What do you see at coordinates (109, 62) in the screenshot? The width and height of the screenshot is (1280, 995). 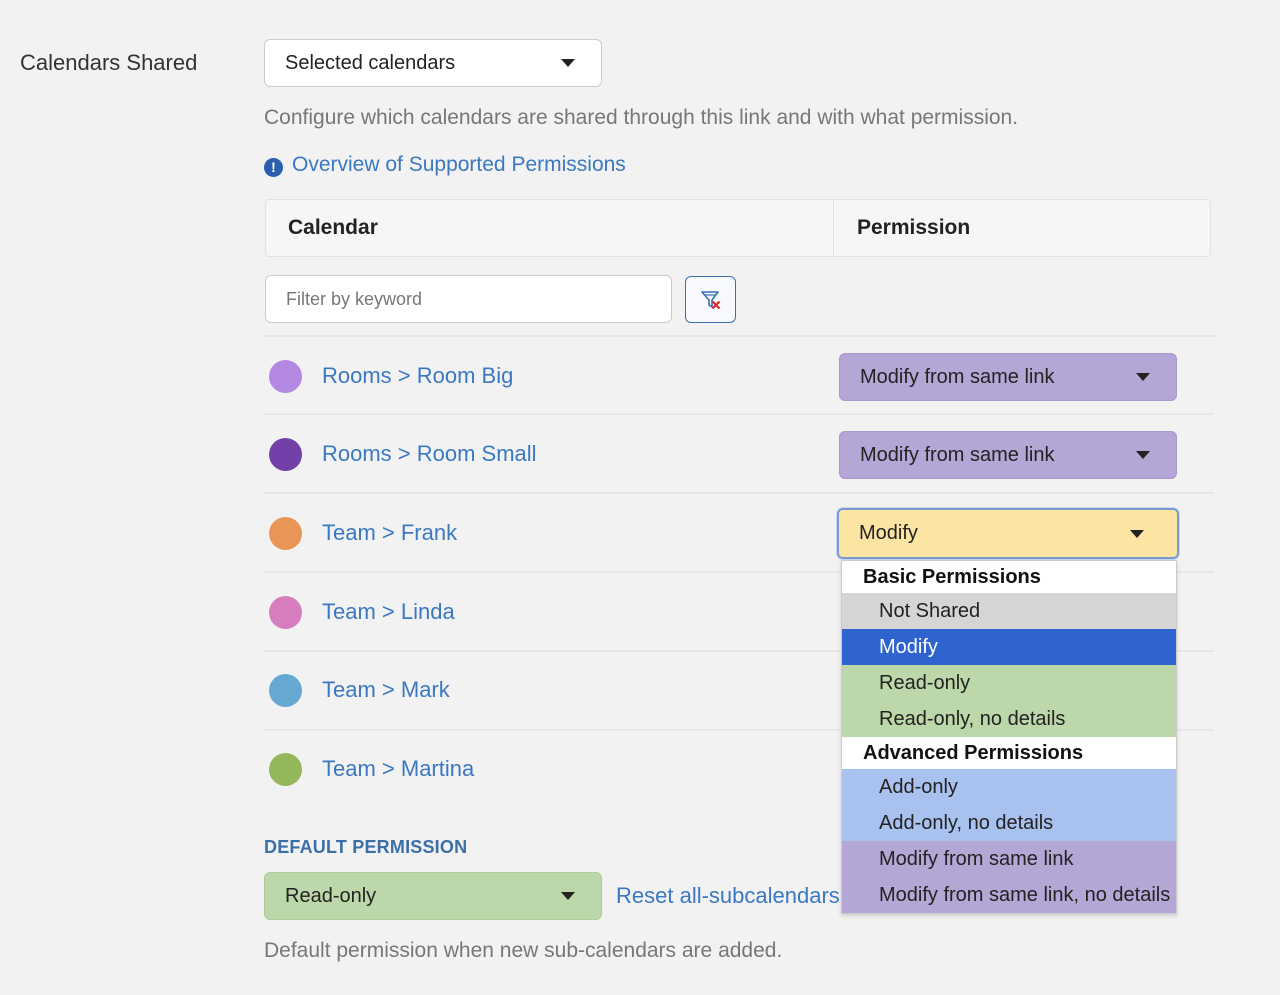 I see `calendars-shared-label: Calendars Shared` at bounding box center [109, 62].